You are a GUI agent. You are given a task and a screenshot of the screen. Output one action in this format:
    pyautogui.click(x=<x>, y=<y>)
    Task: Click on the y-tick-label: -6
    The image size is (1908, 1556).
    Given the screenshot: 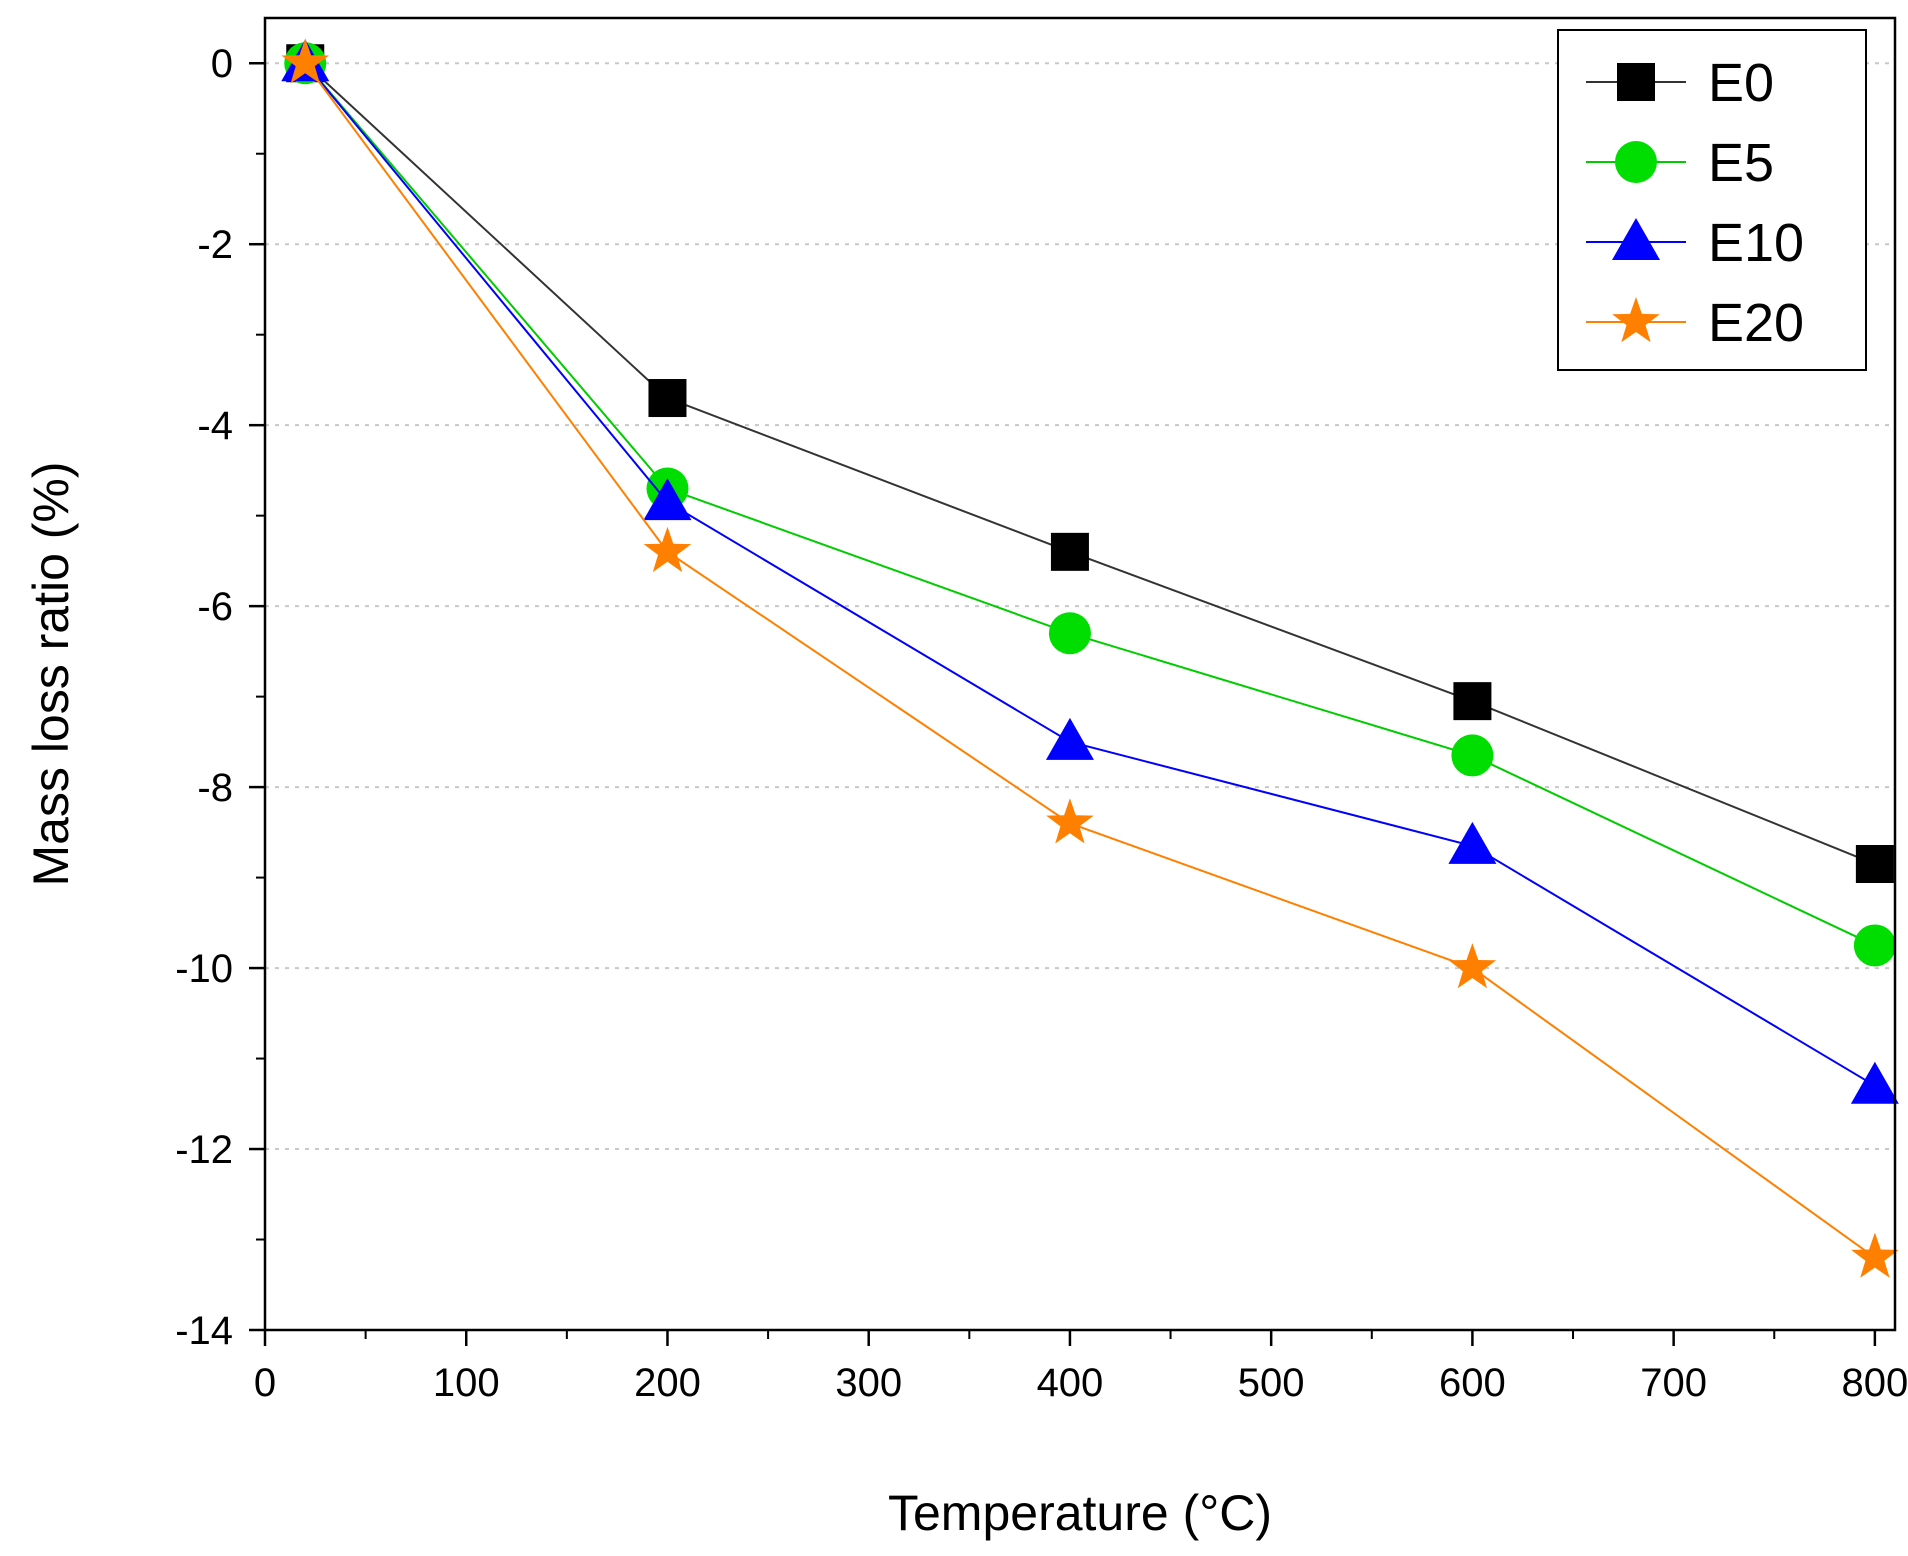 What is the action you would take?
    pyautogui.click(x=215, y=607)
    